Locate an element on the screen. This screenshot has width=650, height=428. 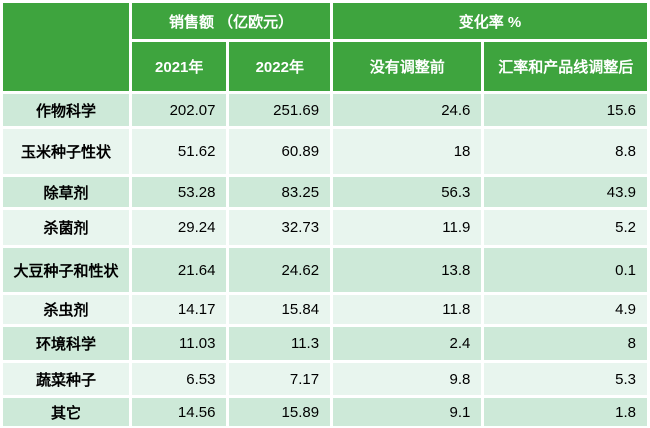
cell-2021: 53.28 is located at coordinates (179, 192).